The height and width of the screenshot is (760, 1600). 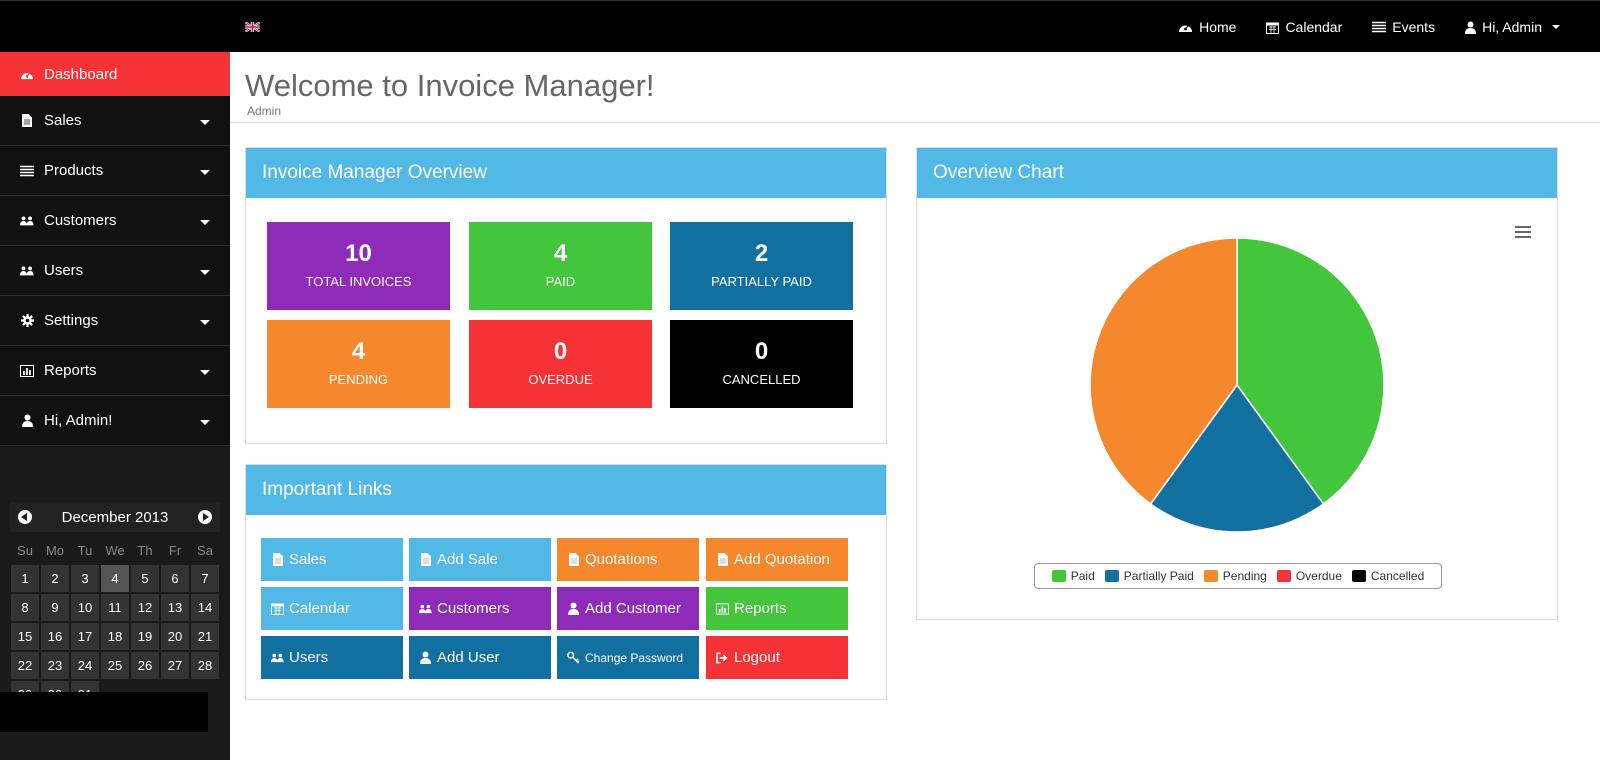 I want to click on user-icon, so click(x=27, y=421).